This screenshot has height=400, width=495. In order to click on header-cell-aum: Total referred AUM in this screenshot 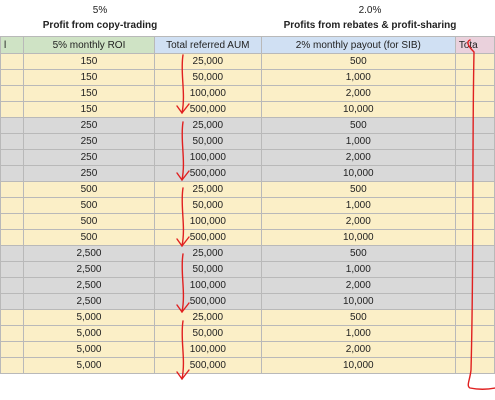, I will do `click(207, 45)`.